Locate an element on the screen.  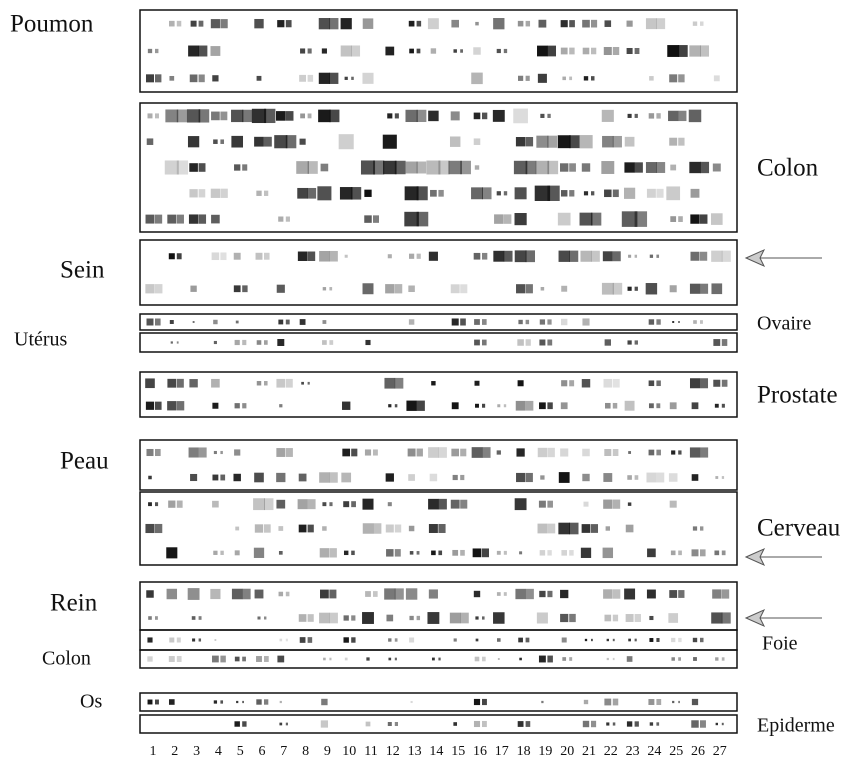
tissue-label: Os is located at coordinates (91, 702).